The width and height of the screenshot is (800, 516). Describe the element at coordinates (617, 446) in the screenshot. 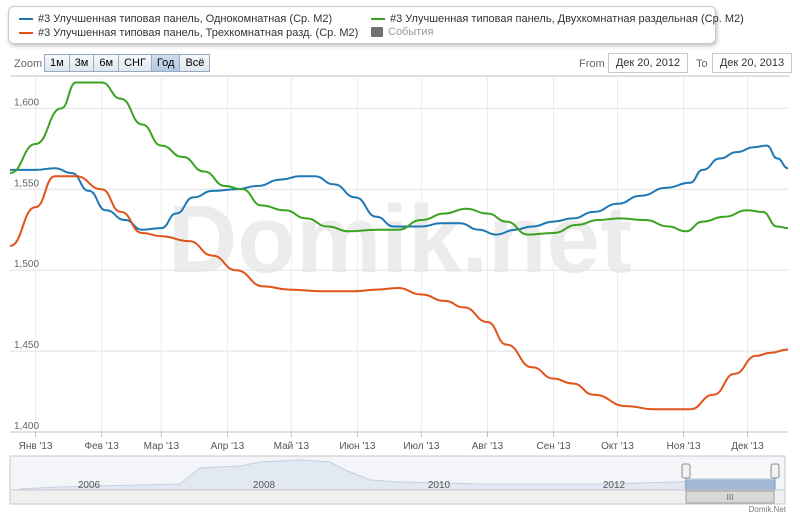

I see `x-tick-label: Окт '13` at that location.